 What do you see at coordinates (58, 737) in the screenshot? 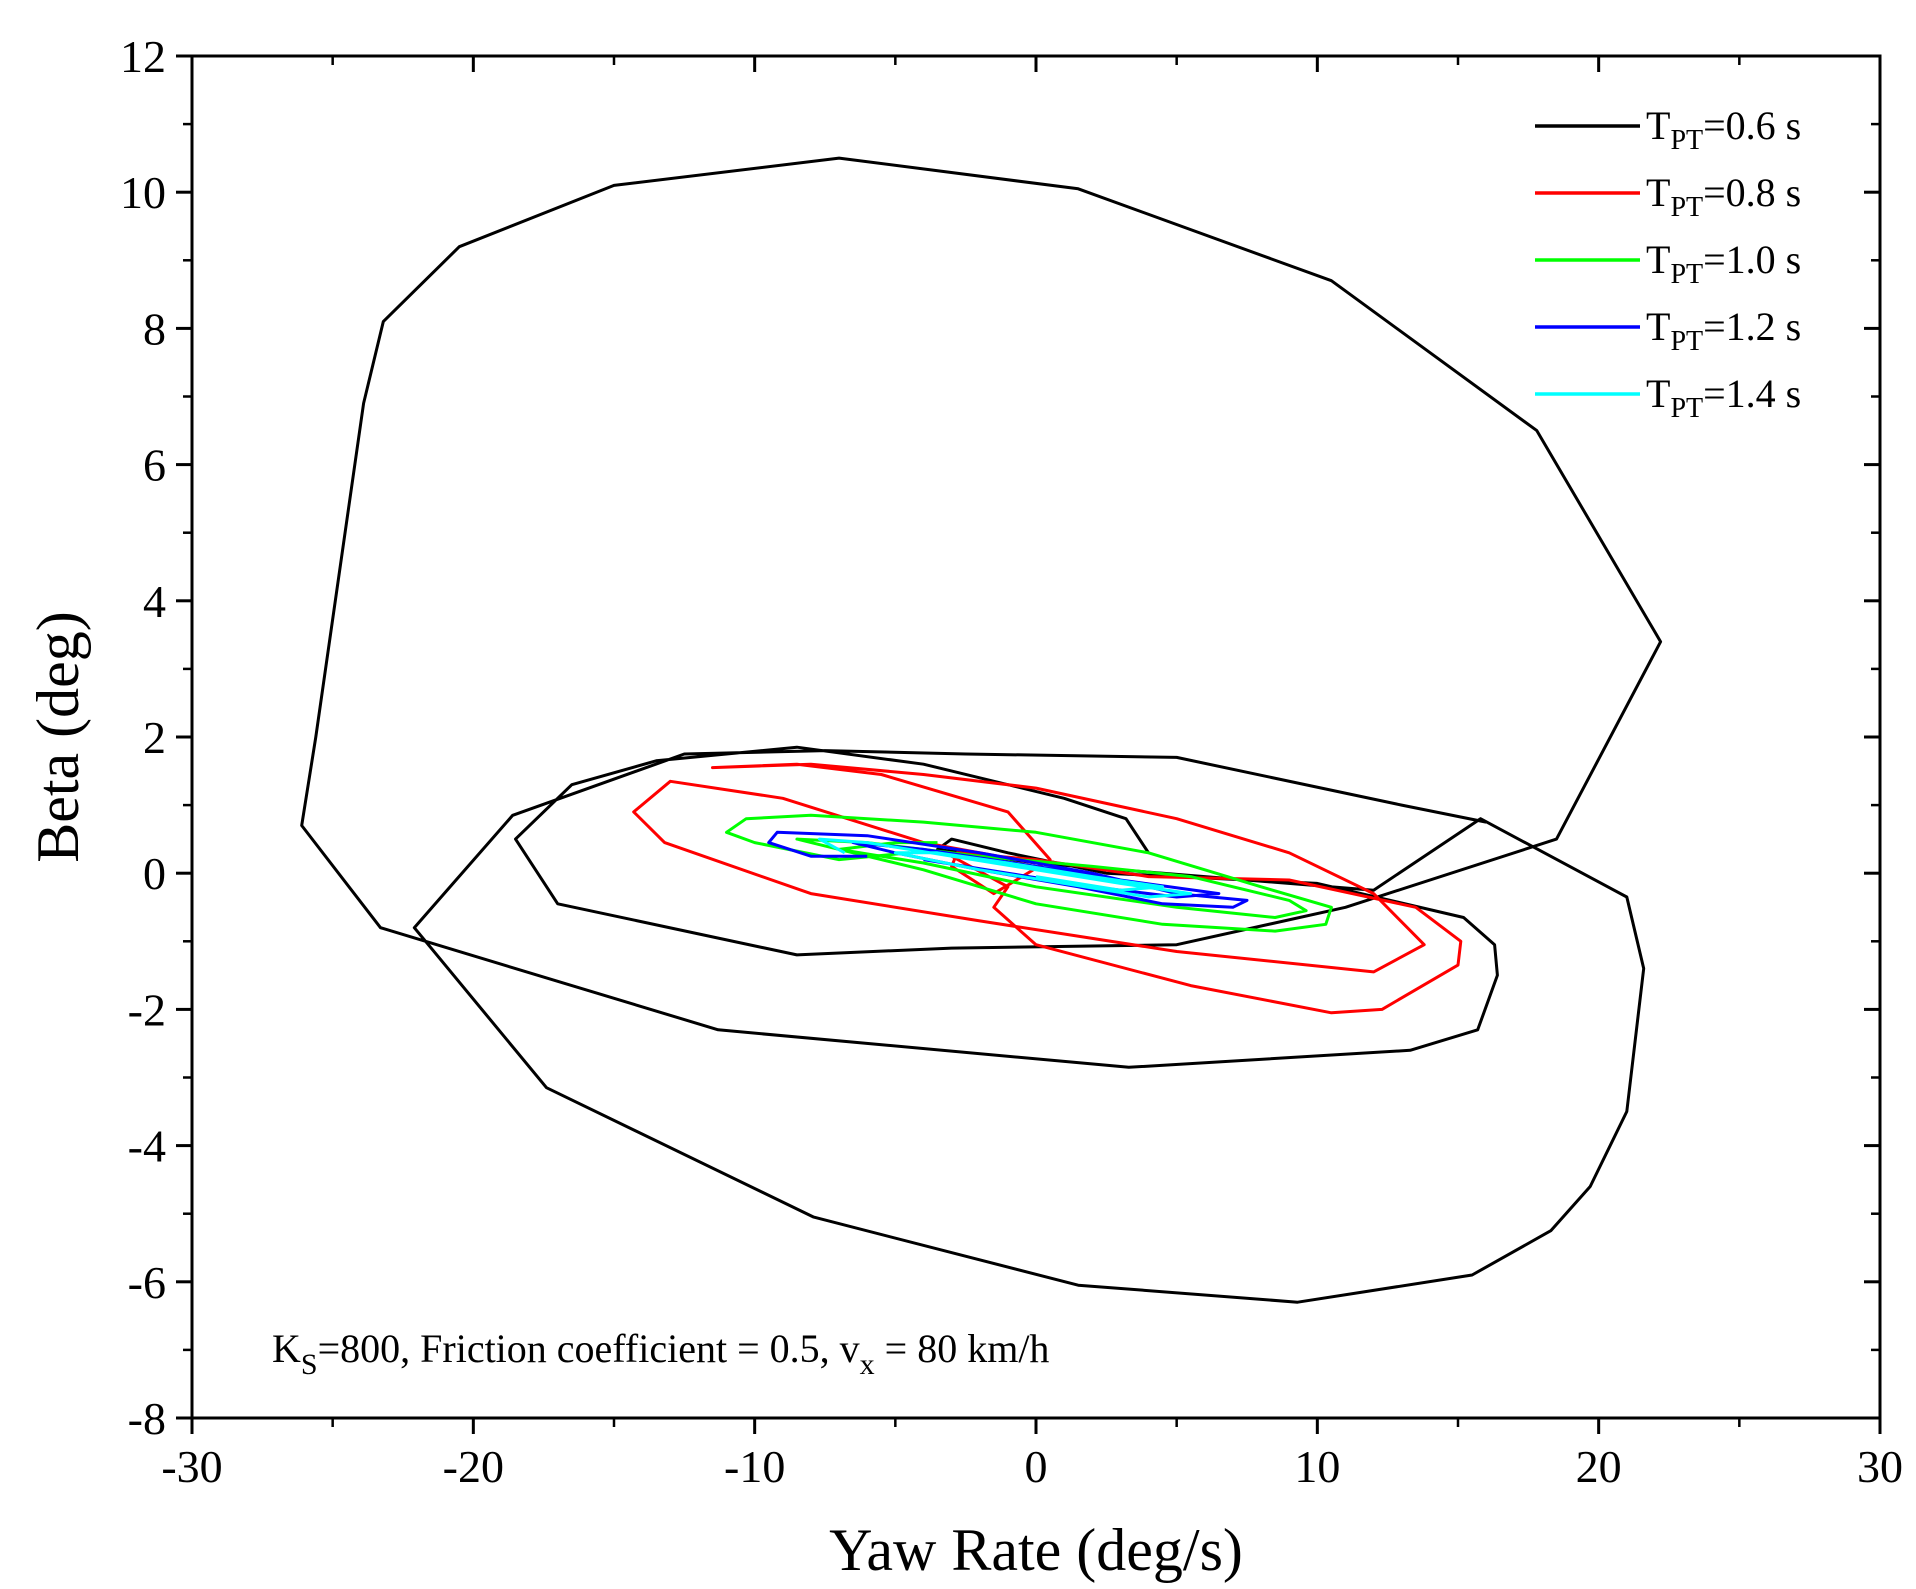
I see `y-axis-label: Beta (deg)` at bounding box center [58, 737].